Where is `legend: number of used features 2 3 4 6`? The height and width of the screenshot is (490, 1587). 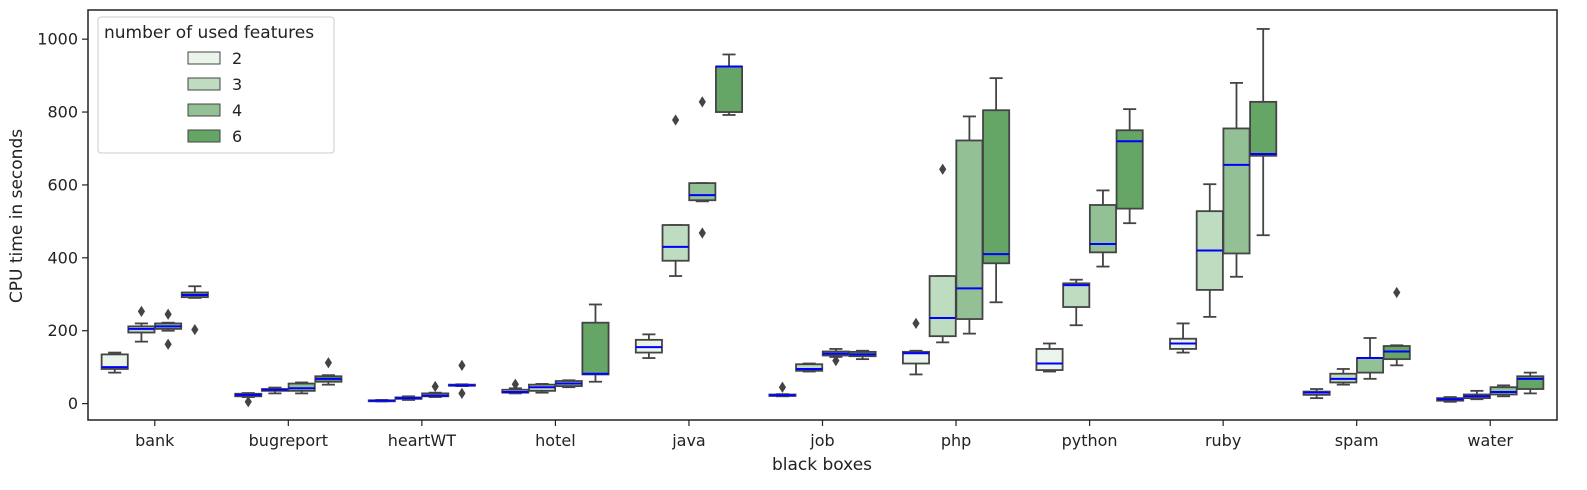
legend: number of used features 2 3 4 6 is located at coordinates (216, 85).